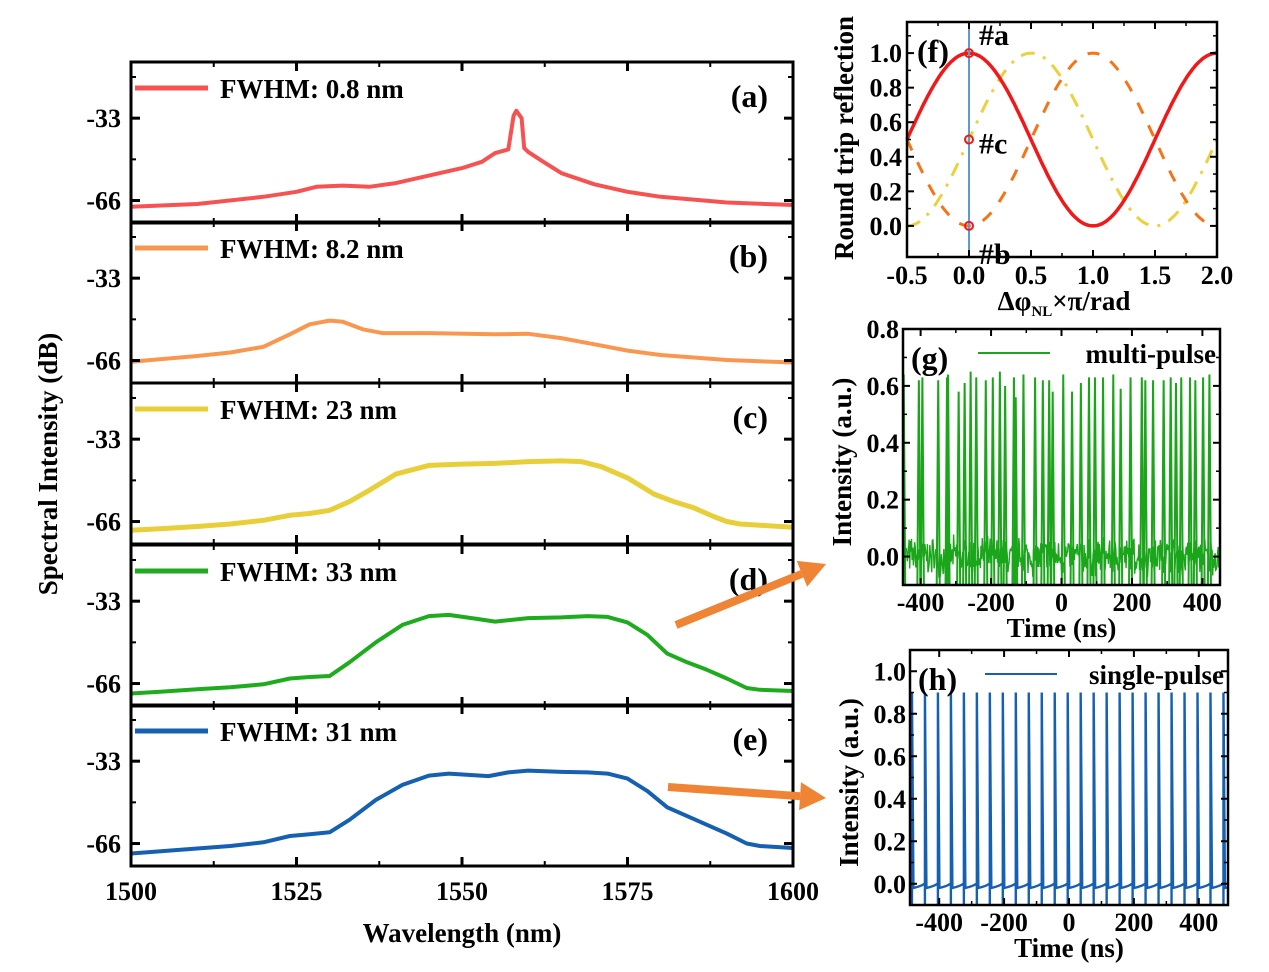 The height and width of the screenshot is (972, 1269). Describe the element at coordinates (308, 732) in the screenshot. I see `legend-label: FWHM: 31 nm` at that location.